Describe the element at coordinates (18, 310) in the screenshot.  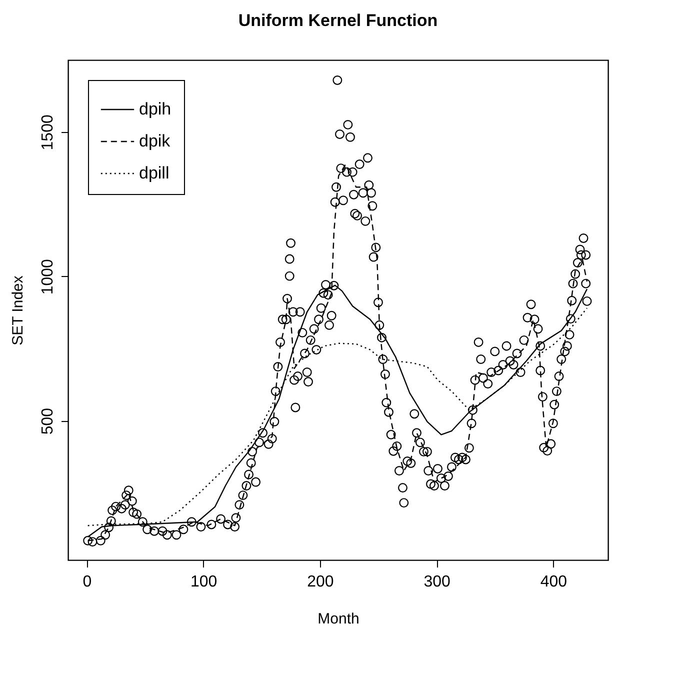
I see `y-axis-title: SET Index` at that location.